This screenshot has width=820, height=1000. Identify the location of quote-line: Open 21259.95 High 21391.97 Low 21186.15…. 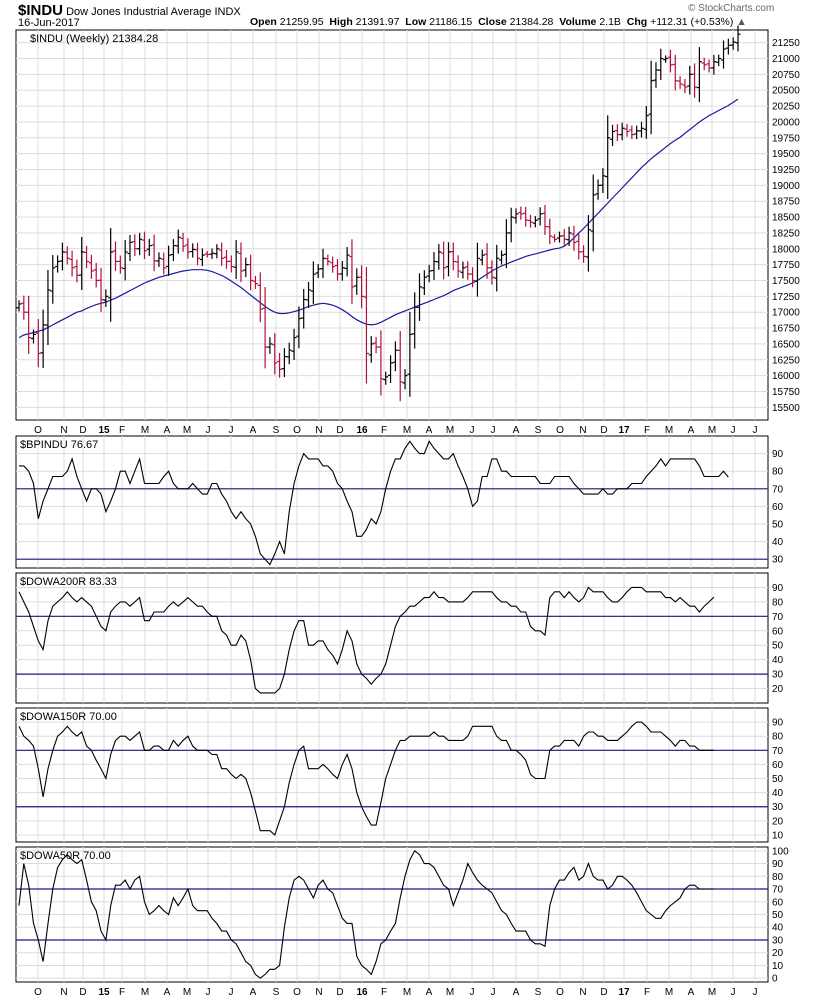
(498, 22).